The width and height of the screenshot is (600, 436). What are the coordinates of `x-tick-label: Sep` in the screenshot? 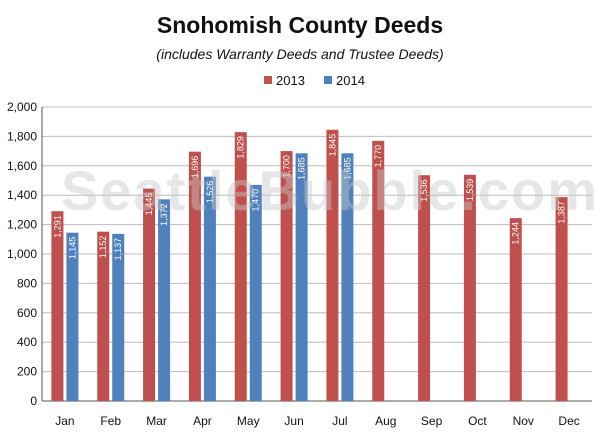 It's located at (432, 421).